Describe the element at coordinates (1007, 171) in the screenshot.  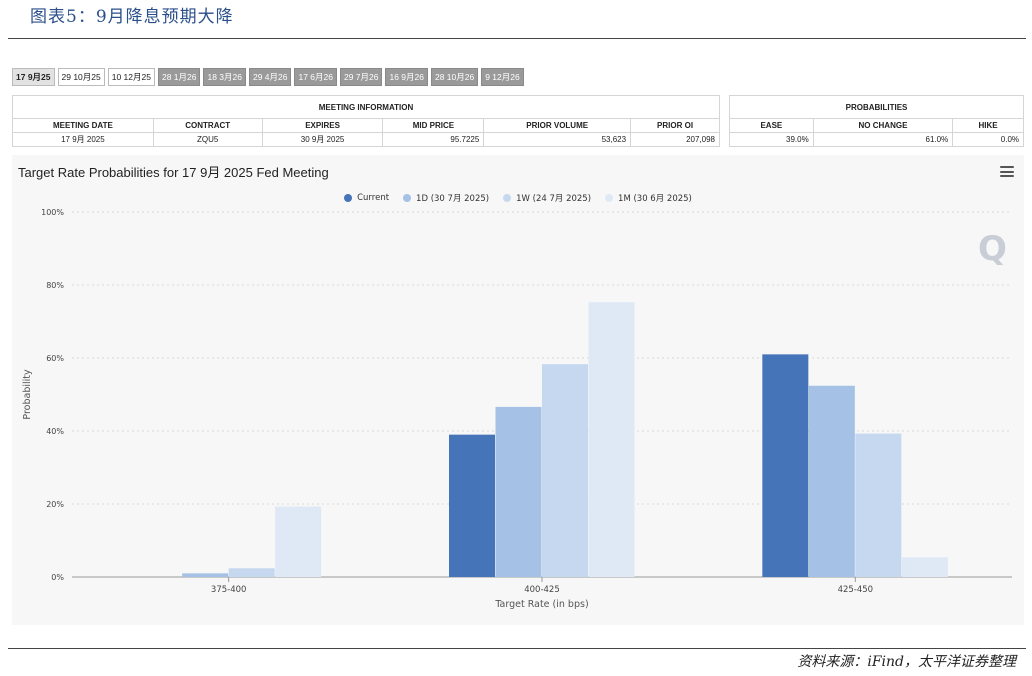
I see `menu-icon` at that location.